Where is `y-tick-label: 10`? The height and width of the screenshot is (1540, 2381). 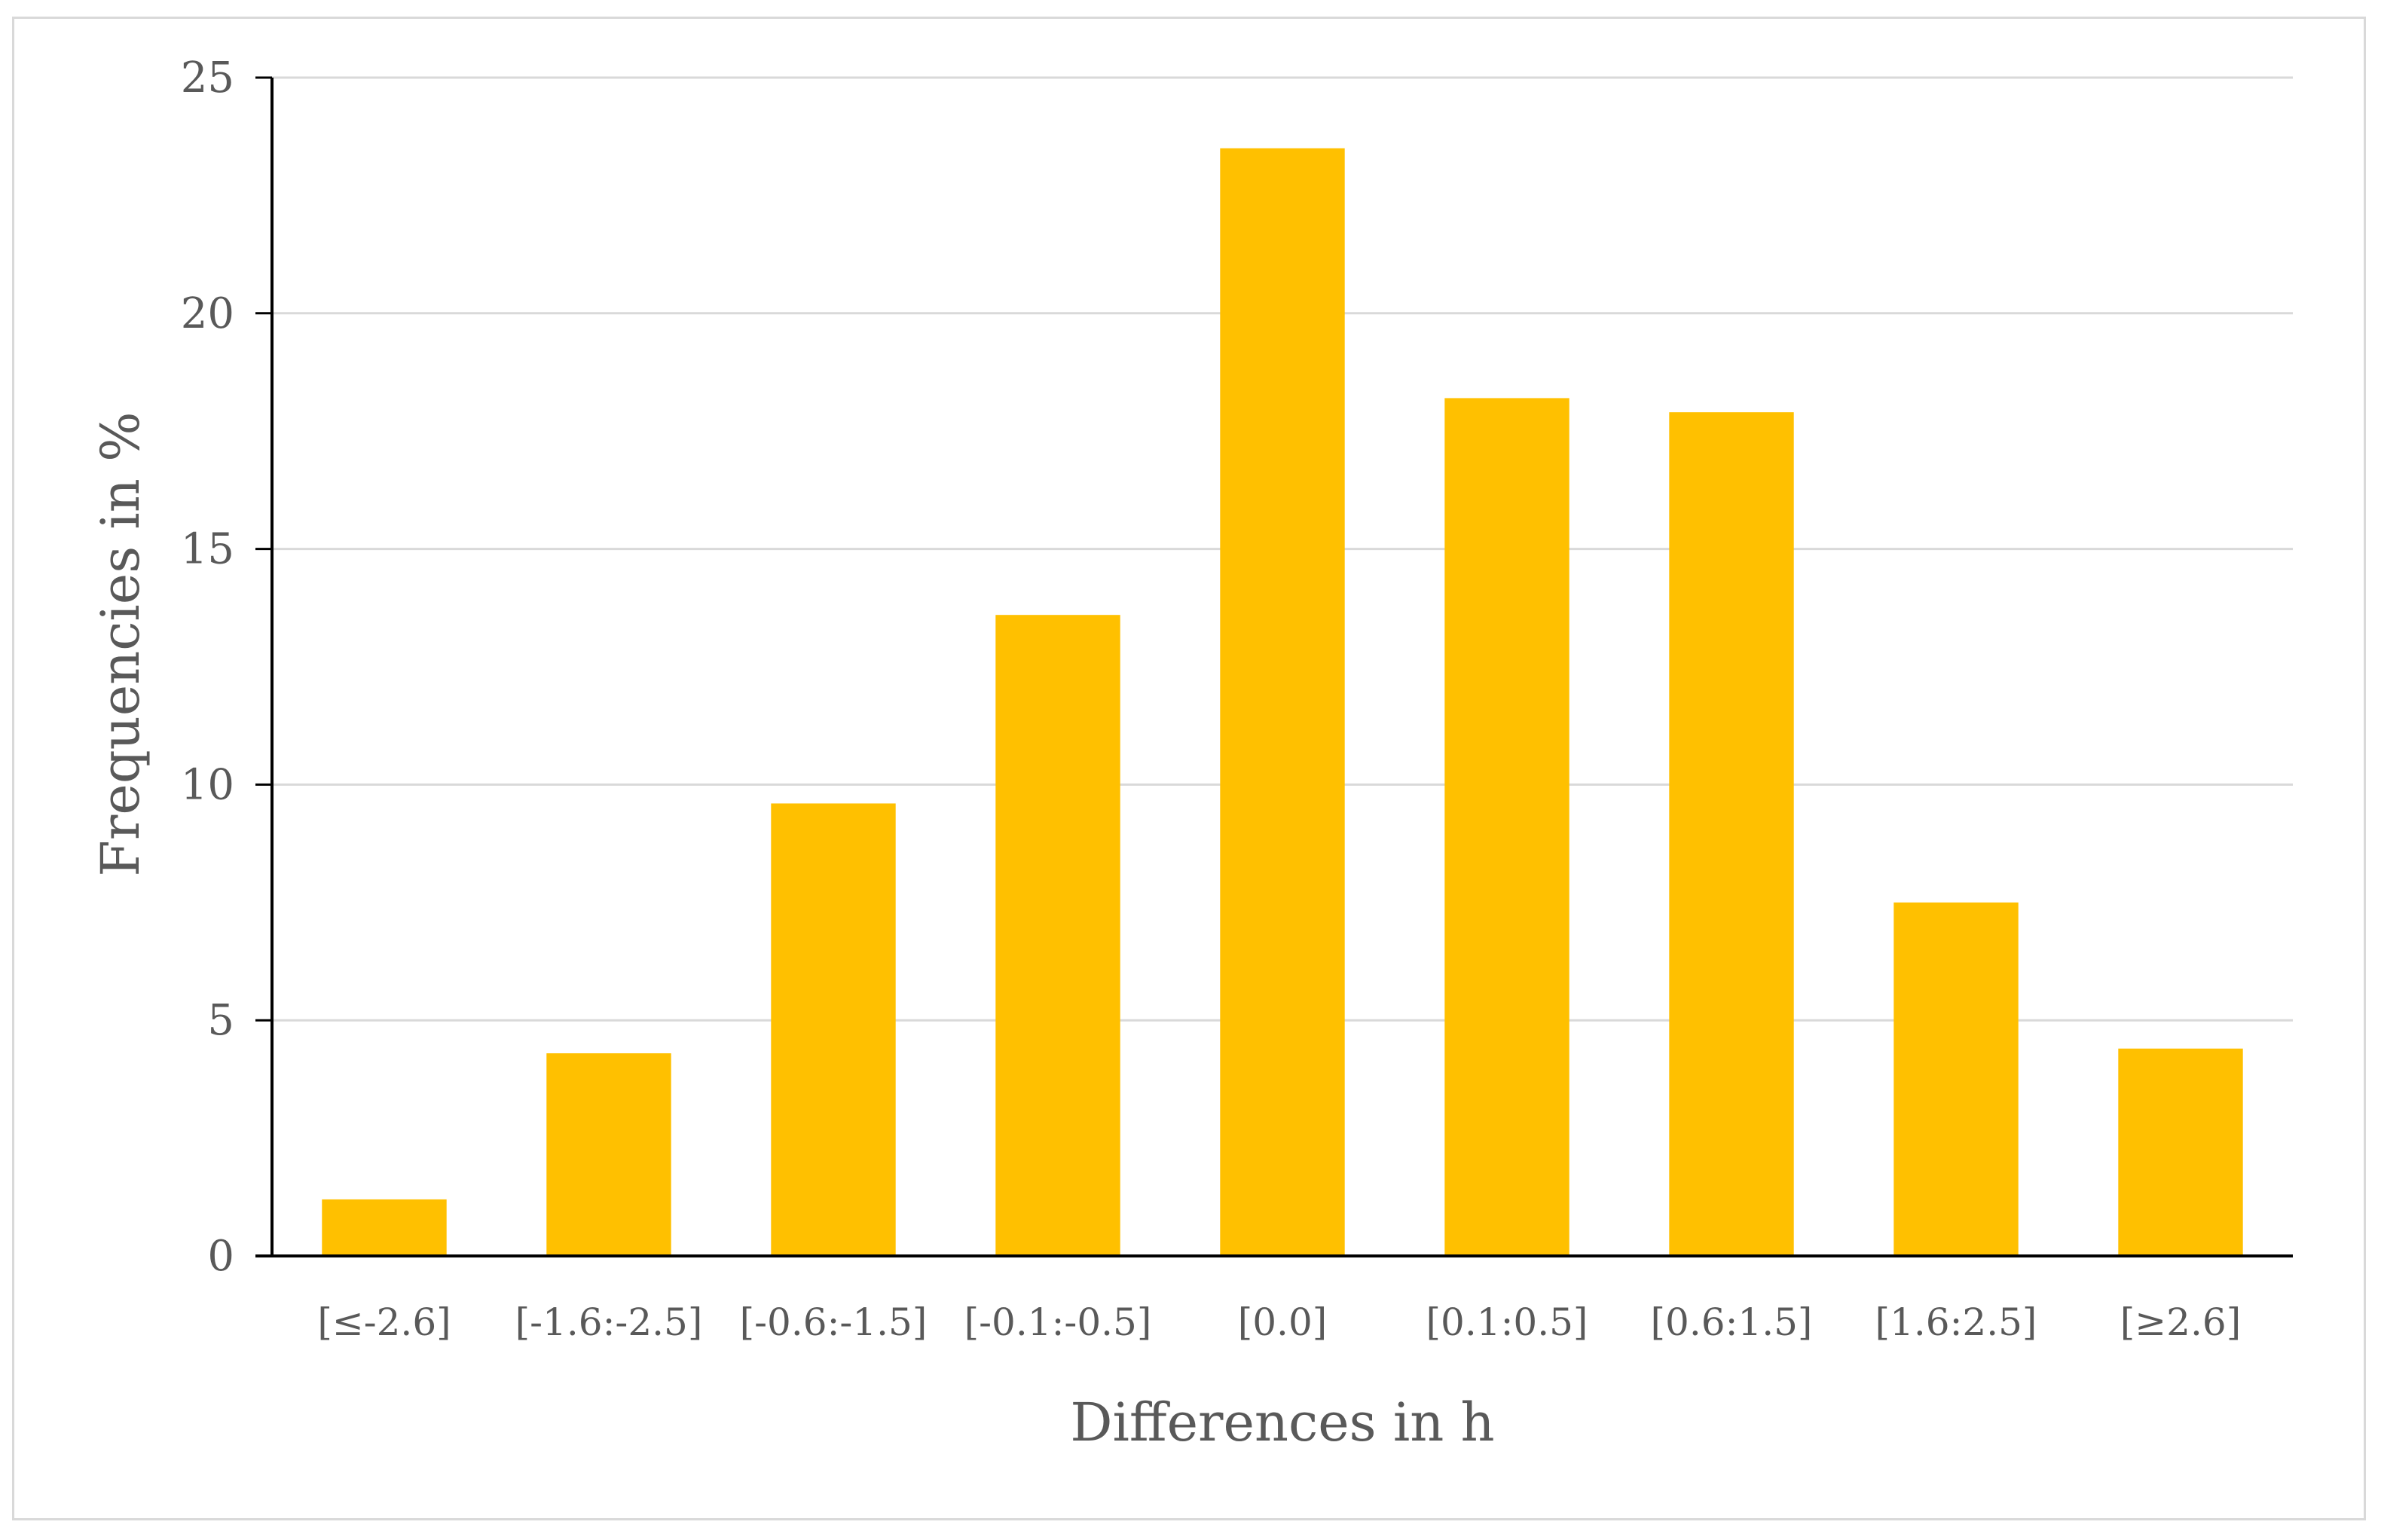 y-tick-label: 10 is located at coordinates (207, 784).